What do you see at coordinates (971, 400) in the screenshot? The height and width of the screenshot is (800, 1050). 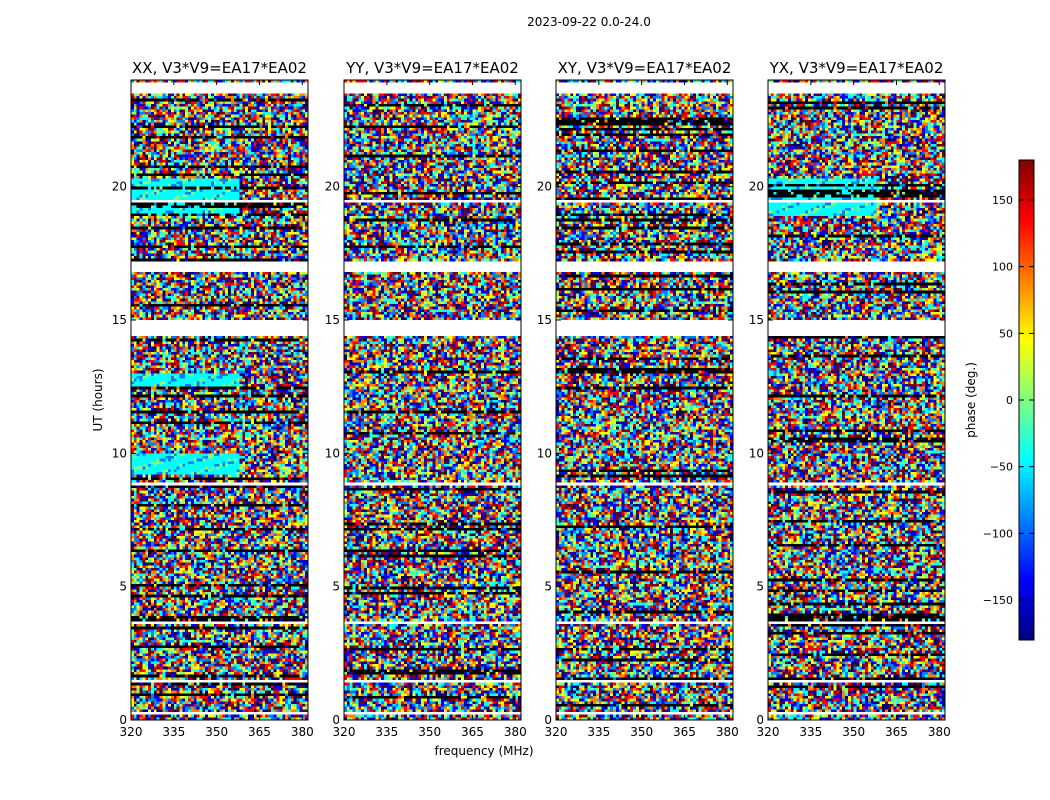 I see `colorbar-label: phase (deg.)` at bounding box center [971, 400].